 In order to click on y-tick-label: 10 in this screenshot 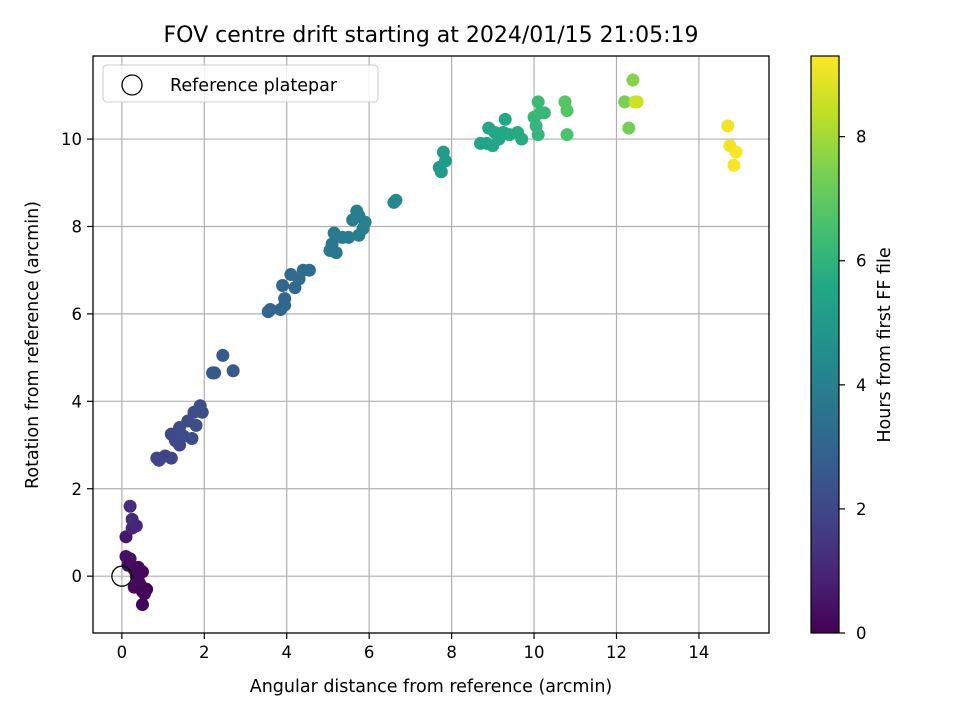, I will do `click(71, 139)`.